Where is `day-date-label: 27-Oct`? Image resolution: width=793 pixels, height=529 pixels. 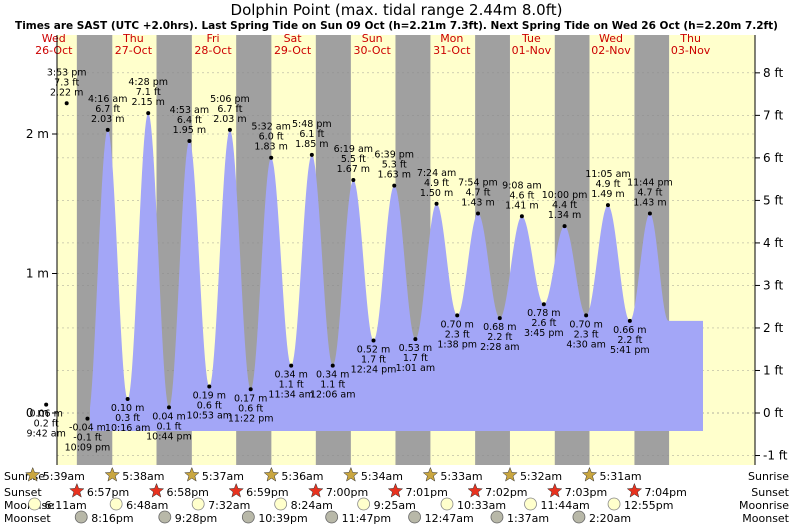 day-date-label: 27-Oct is located at coordinates (134, 50).